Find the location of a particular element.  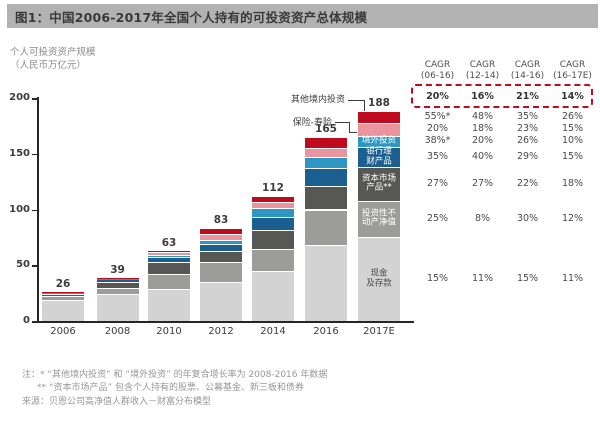

cagr-row-5-col-3: 12% is located at coordinates (572, 218).